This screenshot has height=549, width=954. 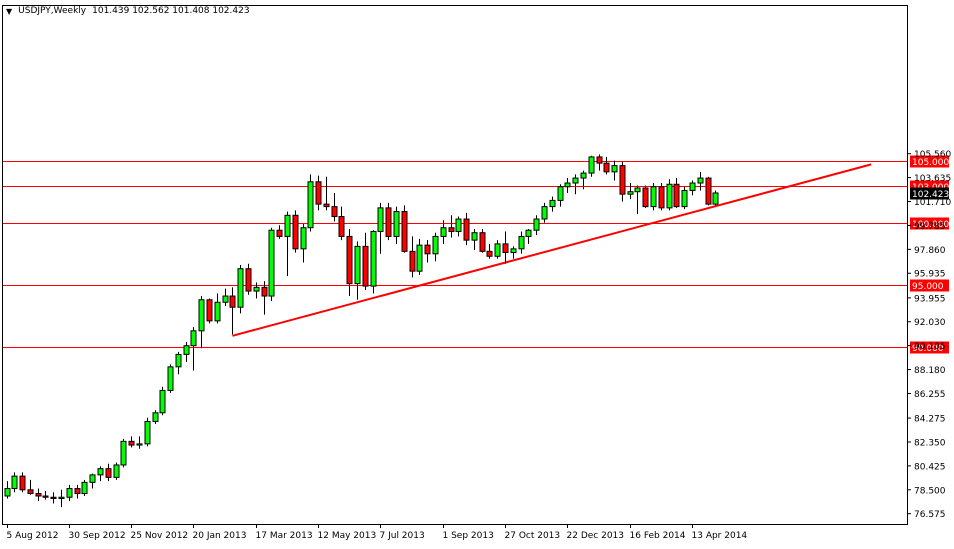 I want to click on y-tick-label: 105.560, so click(x=932, y=155).